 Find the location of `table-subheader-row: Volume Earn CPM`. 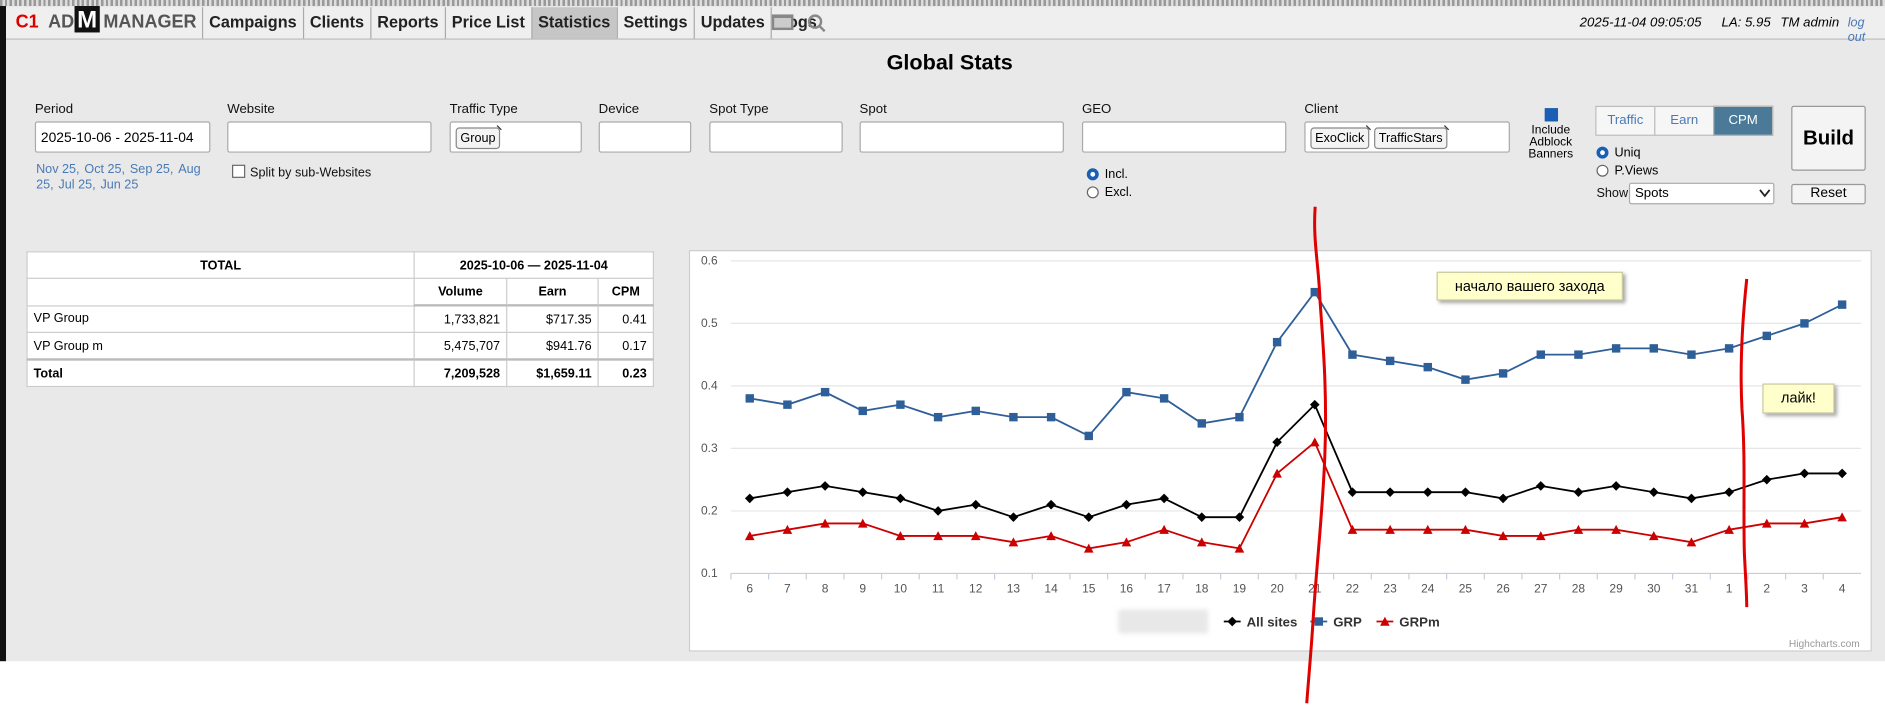

table-subheader-row: Volume Earn CPM is located at coordinates (340, 292).